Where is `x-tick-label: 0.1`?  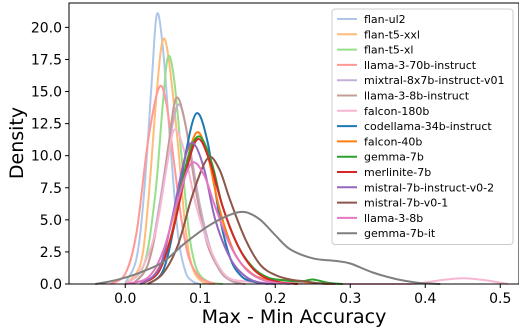 x-tick-label: 0.1 is located at coordinates (200, 299).